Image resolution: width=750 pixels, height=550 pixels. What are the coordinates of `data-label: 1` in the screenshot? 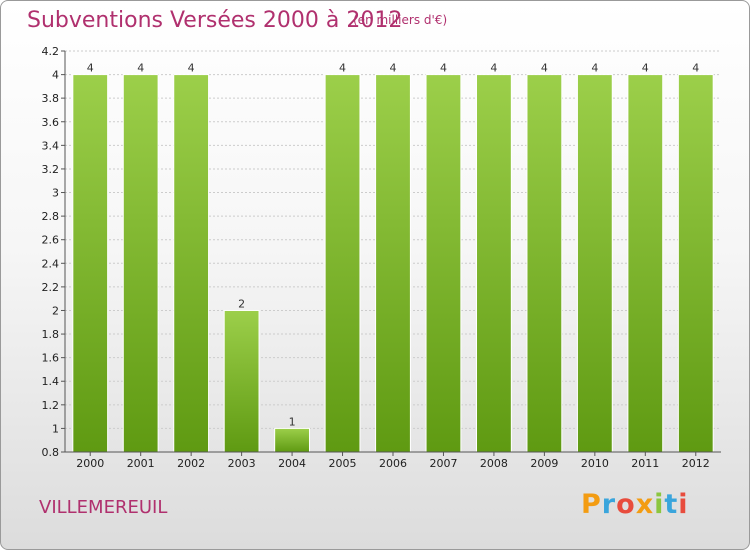 It's located at (292, 421).